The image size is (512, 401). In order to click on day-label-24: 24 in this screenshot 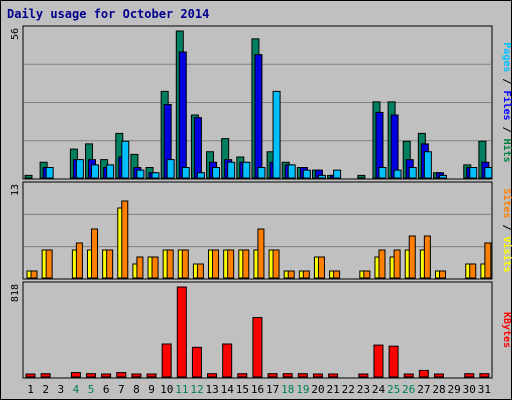, I will do `click(379, 389)`.